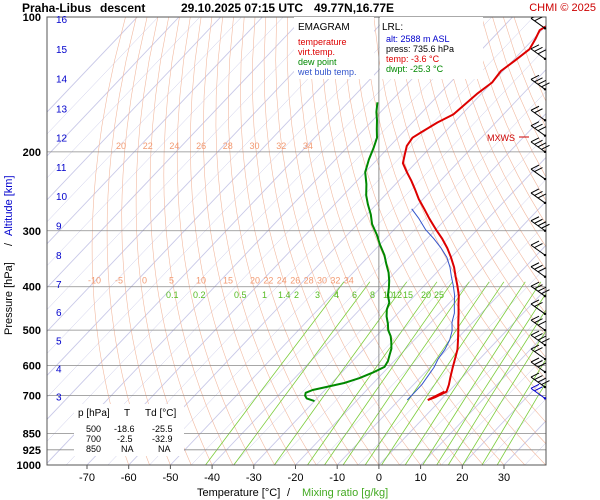 Image resolution: width=600 pixels, height=500 pixels. What do you see at coordinates (170, 478) in the screenshot?
I see `x-tick-label: -50` at bounding box center [170, 478].